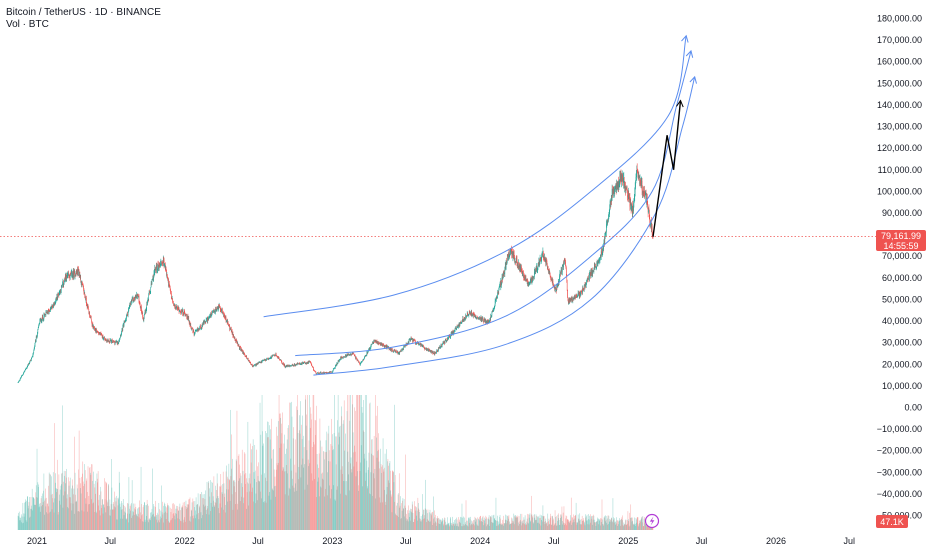 Image resolution: width=932 pixels, height=550 pixels. I want to click on price-axis-tick-label: 90,000.00, so click(902, 213).